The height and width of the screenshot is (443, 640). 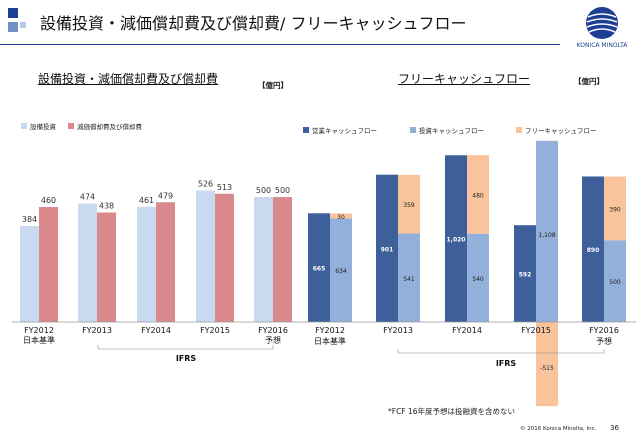 I want to click on data-label: -515, so click(x=547, y=368).